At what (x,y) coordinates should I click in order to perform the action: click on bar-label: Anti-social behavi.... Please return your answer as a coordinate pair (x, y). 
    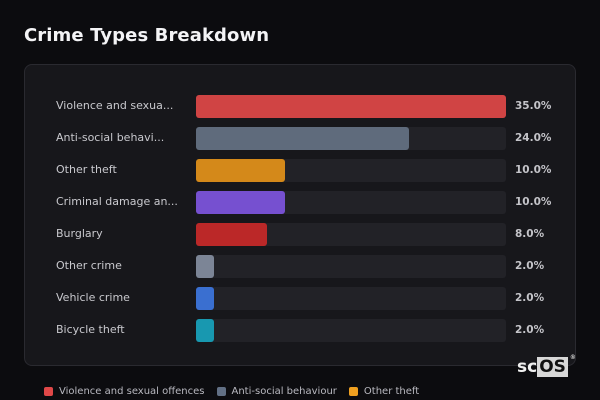
    Looking at the image, I should click on (110, 137).